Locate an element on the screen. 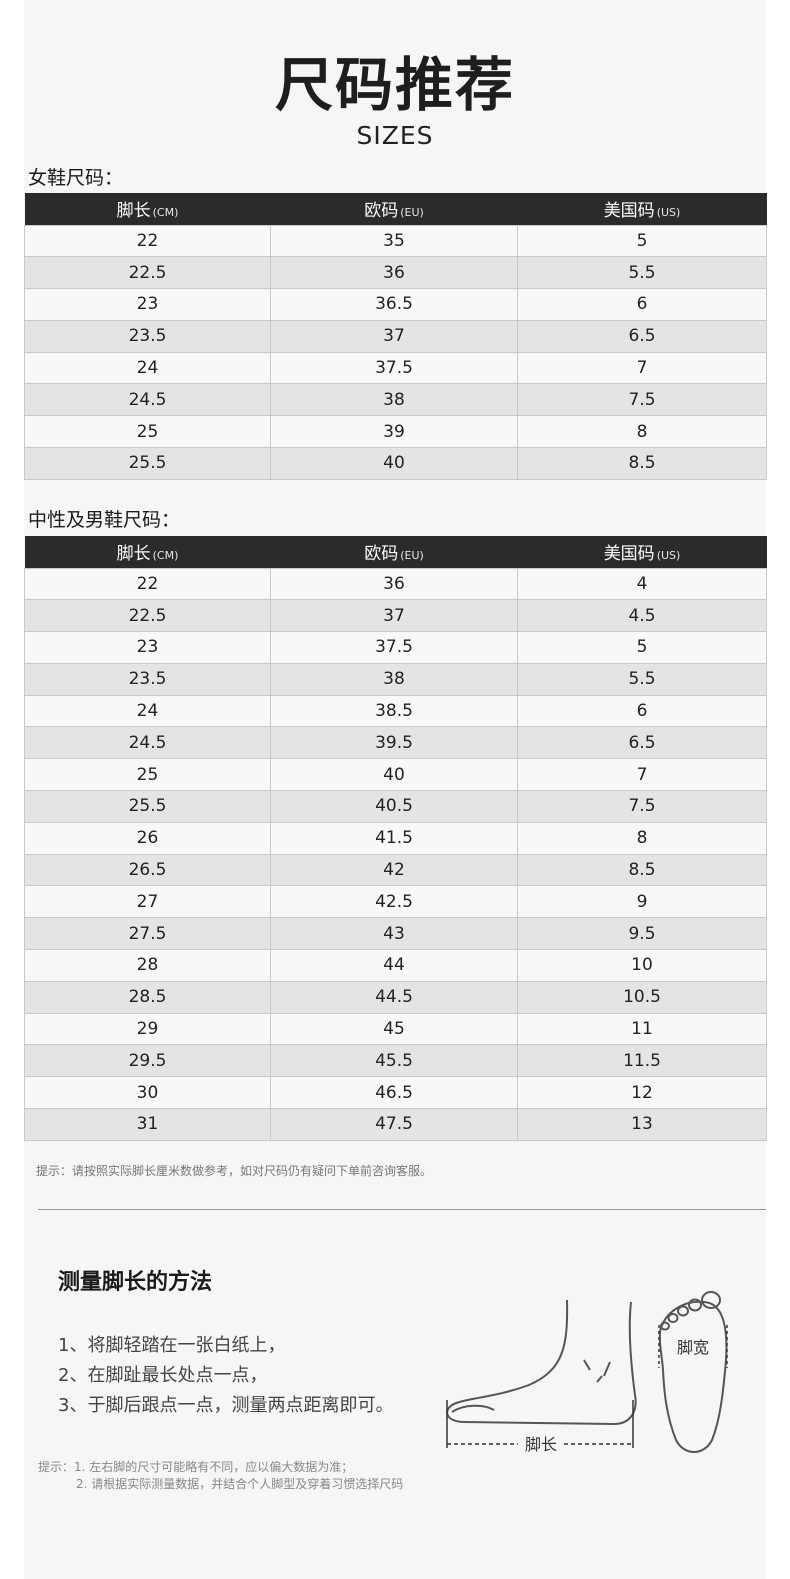 The height and width of the screenshot is (1579, 790). table-row: 26 41.5 8 is located at coordinates (395, 838).